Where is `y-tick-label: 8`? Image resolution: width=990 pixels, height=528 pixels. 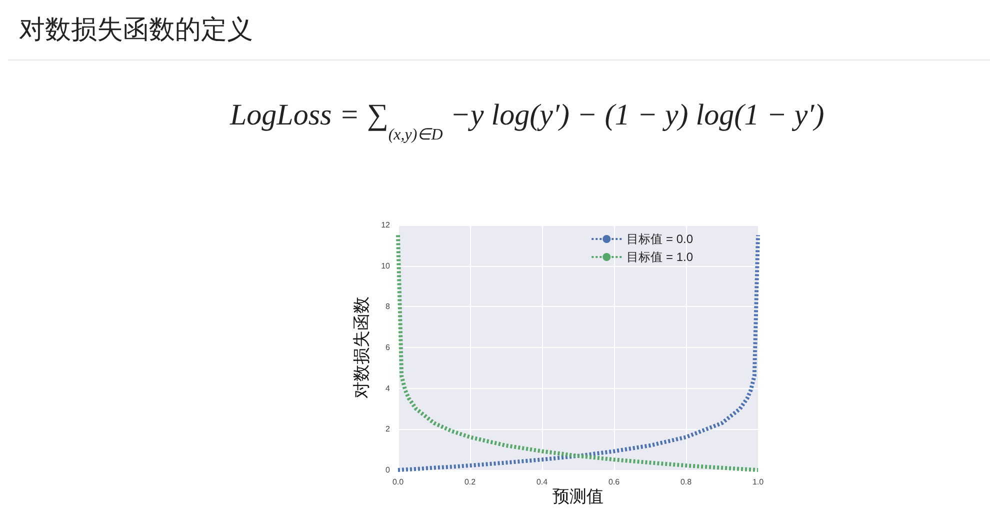 y-tick-label: 8 is located at coordinates (388, 307).